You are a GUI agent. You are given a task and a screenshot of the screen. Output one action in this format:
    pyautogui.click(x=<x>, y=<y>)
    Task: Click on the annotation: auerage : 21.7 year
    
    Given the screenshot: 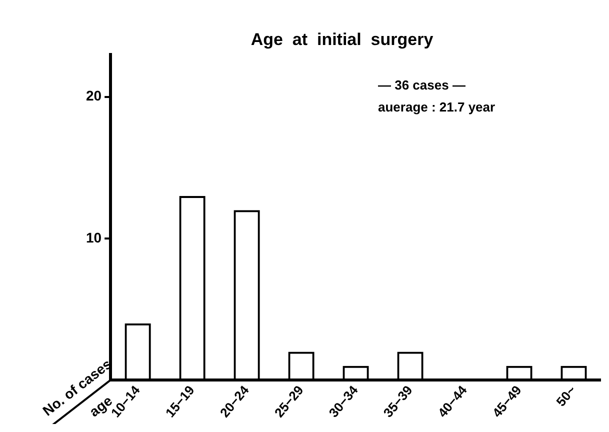 What is the action you would take?
    pyautogui.click(x=437, y=107)
    